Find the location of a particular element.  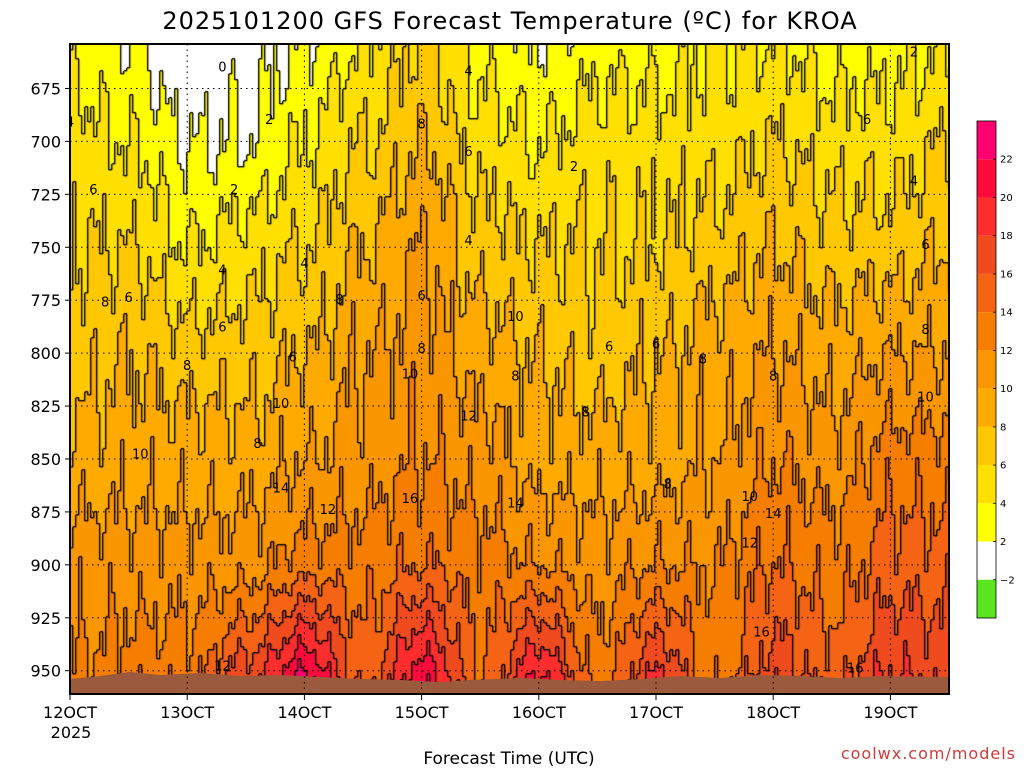

colorbar-label-8: 6 is located at coordinates (1003, 466).